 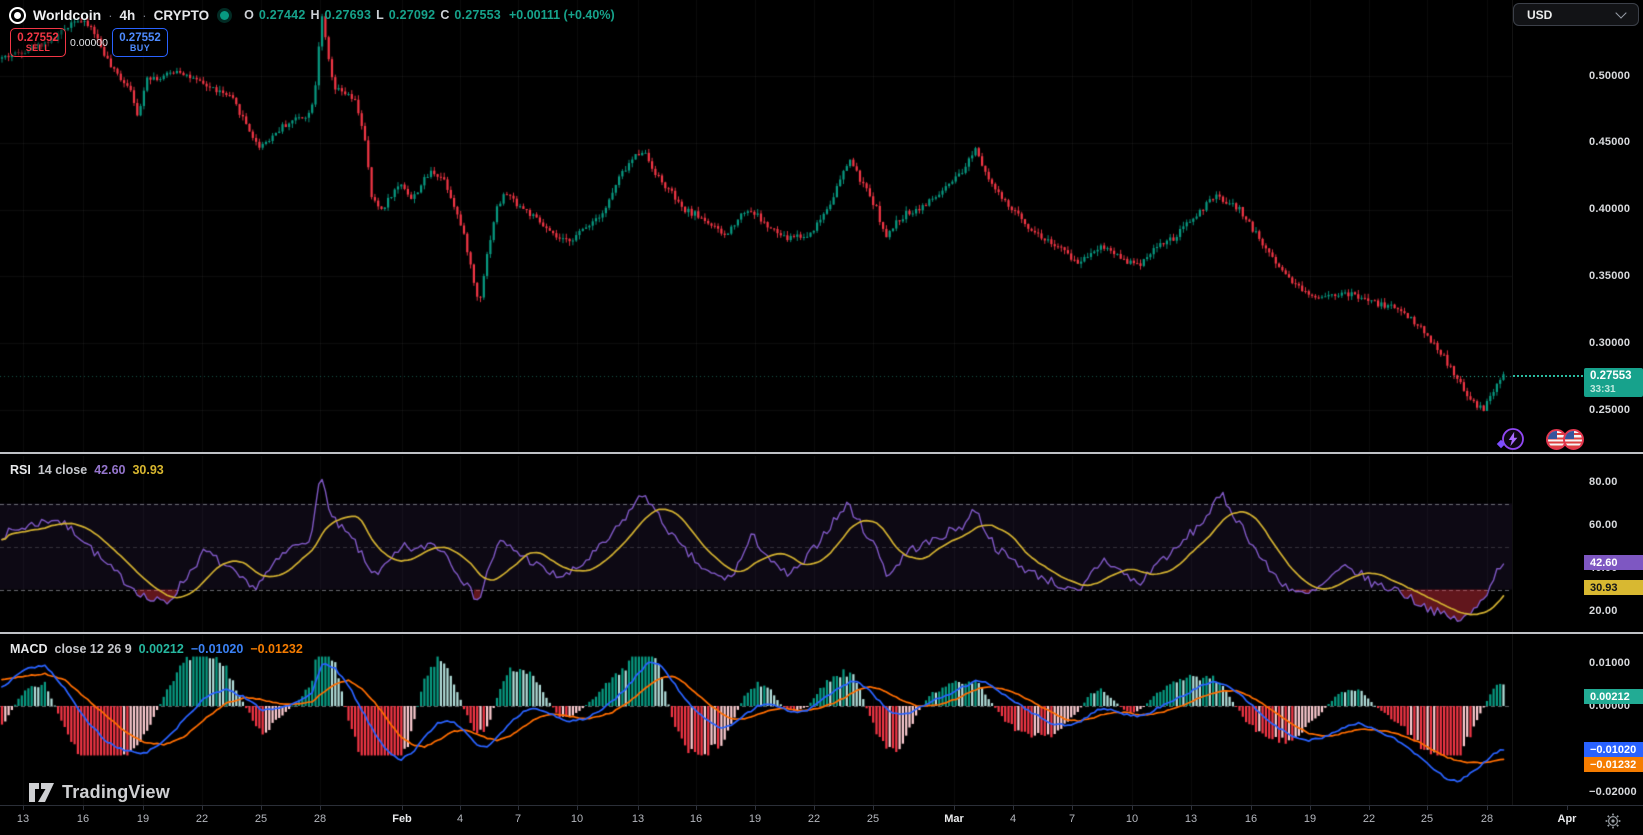 I want to click on axis-settings-gear-icon, so click(x=1613, y=821).